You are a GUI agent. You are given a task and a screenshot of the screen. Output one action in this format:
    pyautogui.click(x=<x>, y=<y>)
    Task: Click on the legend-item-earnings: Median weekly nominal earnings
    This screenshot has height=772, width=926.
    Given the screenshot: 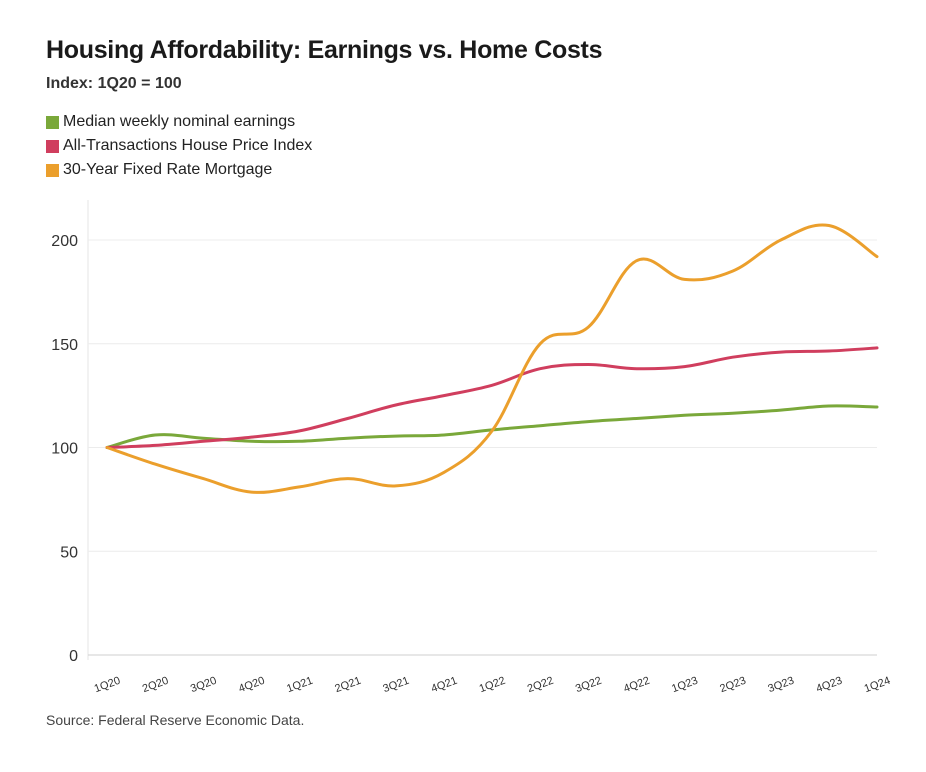 What is the action you would take?
    pyautogui.click(x=179, y=122)
    